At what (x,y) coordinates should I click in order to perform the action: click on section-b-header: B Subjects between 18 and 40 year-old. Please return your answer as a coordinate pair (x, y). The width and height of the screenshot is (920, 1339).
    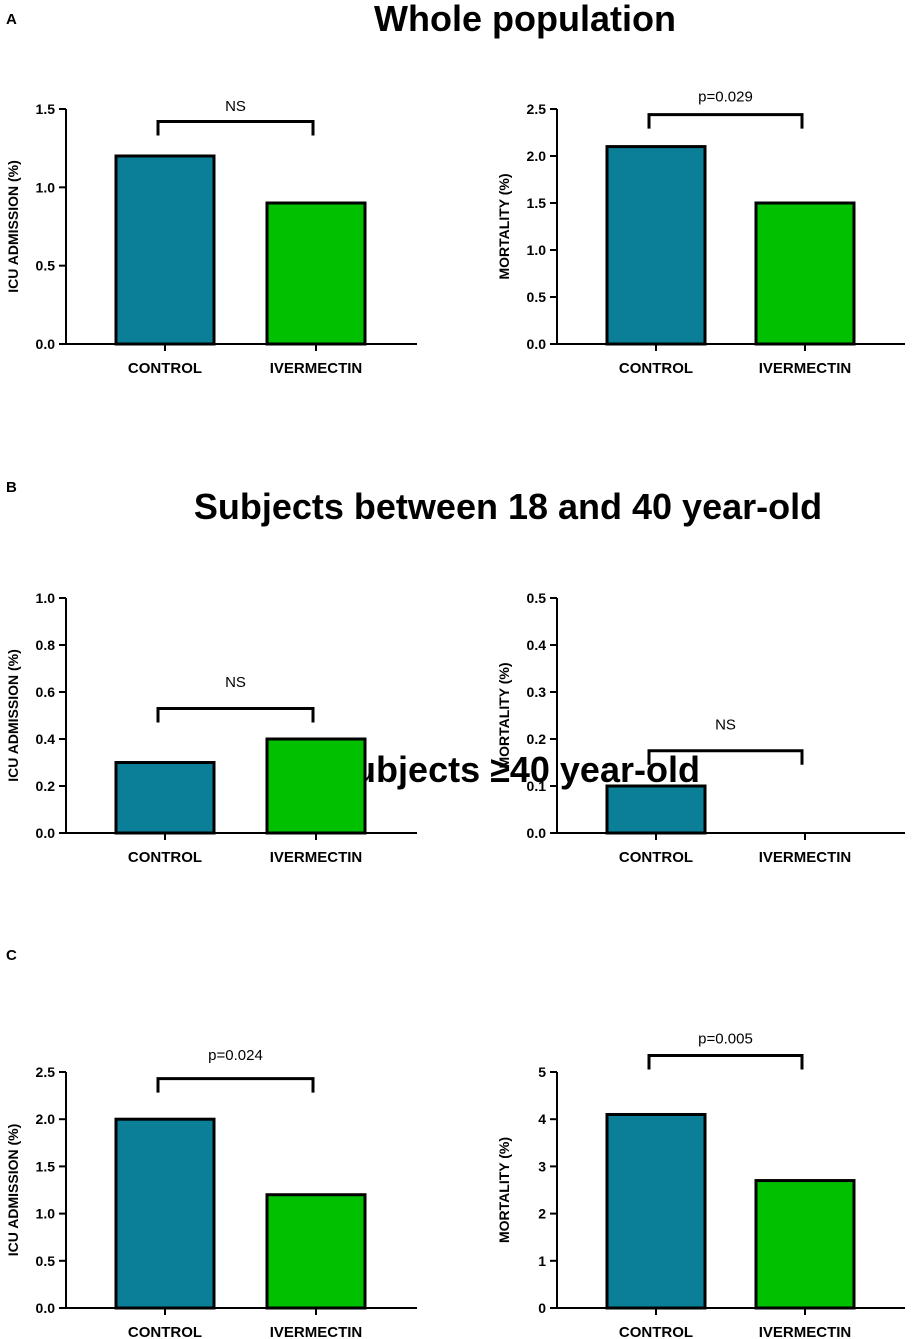
    Looking at the image, I should click on (414, 503).